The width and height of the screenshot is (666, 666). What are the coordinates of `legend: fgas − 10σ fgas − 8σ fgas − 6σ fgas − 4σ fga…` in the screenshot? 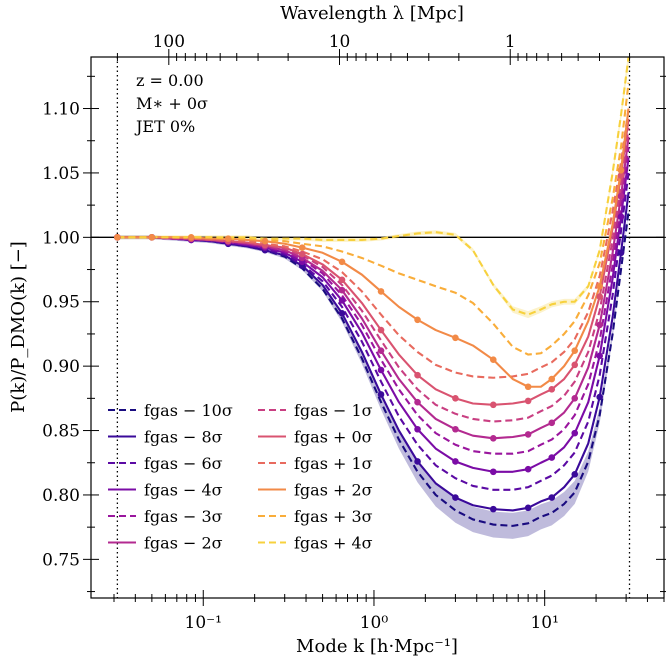 It's located at (240, 477).